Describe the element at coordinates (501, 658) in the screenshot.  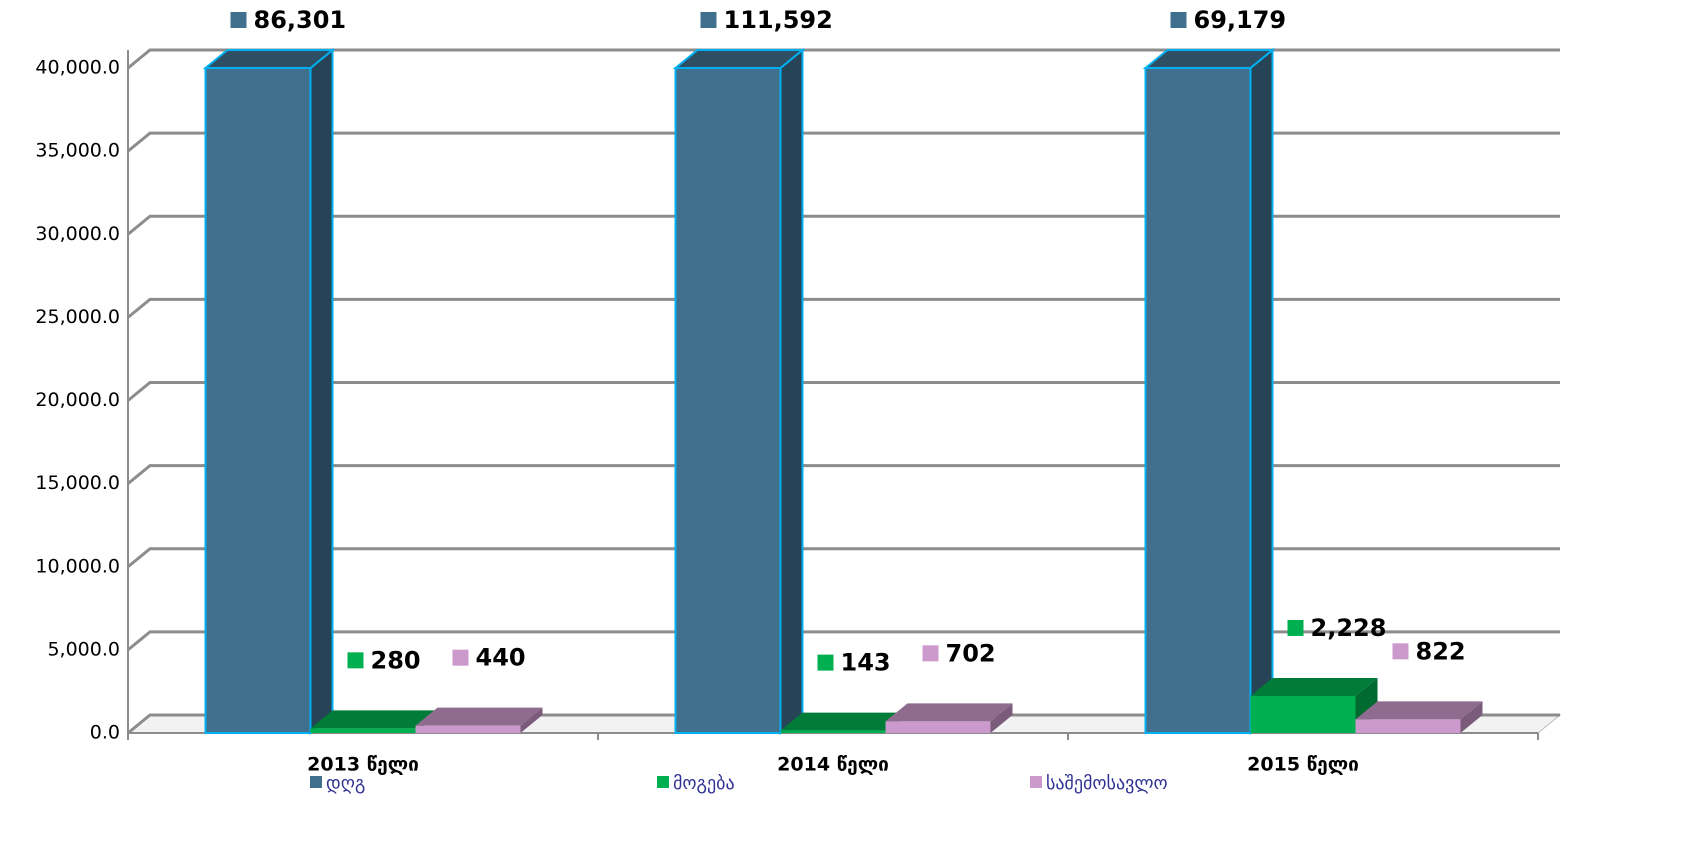
I see `value-label: 440` at that location.